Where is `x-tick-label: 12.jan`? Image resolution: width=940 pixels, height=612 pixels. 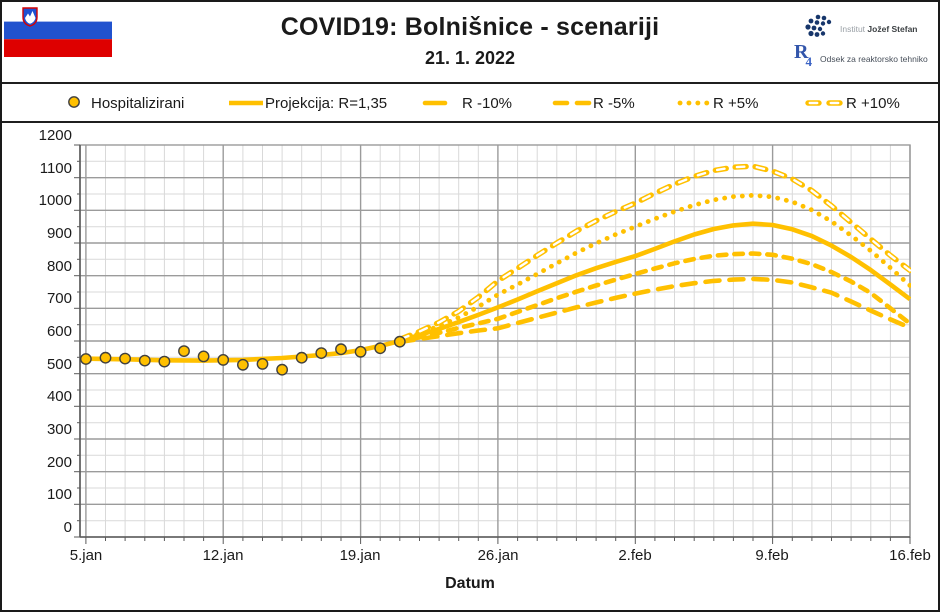
x-tick-label: 12.jan is located at coordinates (223, 555).